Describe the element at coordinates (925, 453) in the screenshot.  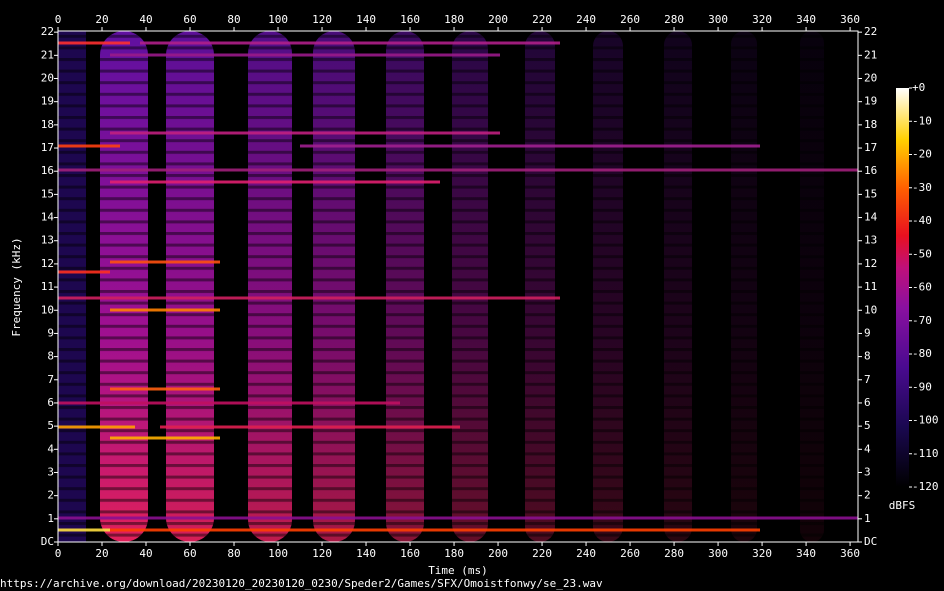
I see `colorbar-tick-label: -110` at that location.